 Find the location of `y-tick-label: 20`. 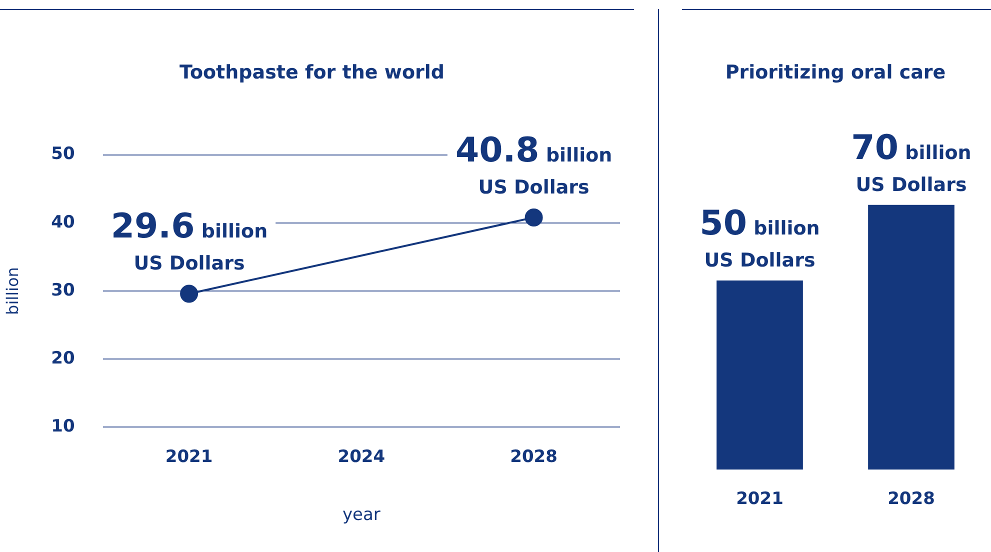

y-tick-label: 20 is located at coordinates (63, 358).